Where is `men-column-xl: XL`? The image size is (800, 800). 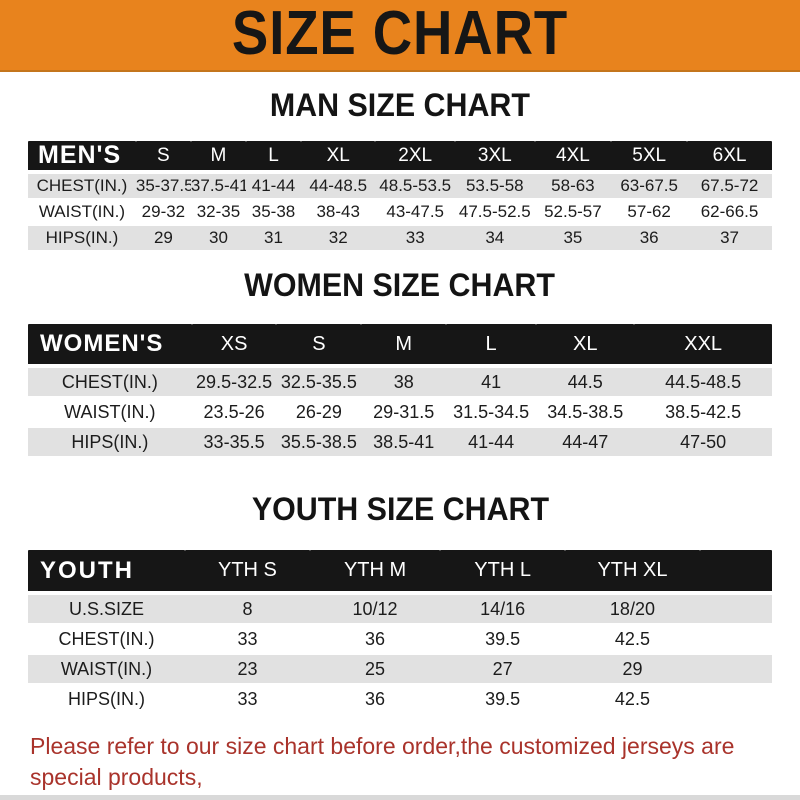
men-column-xl: XL is located at coordinates (338, 157).